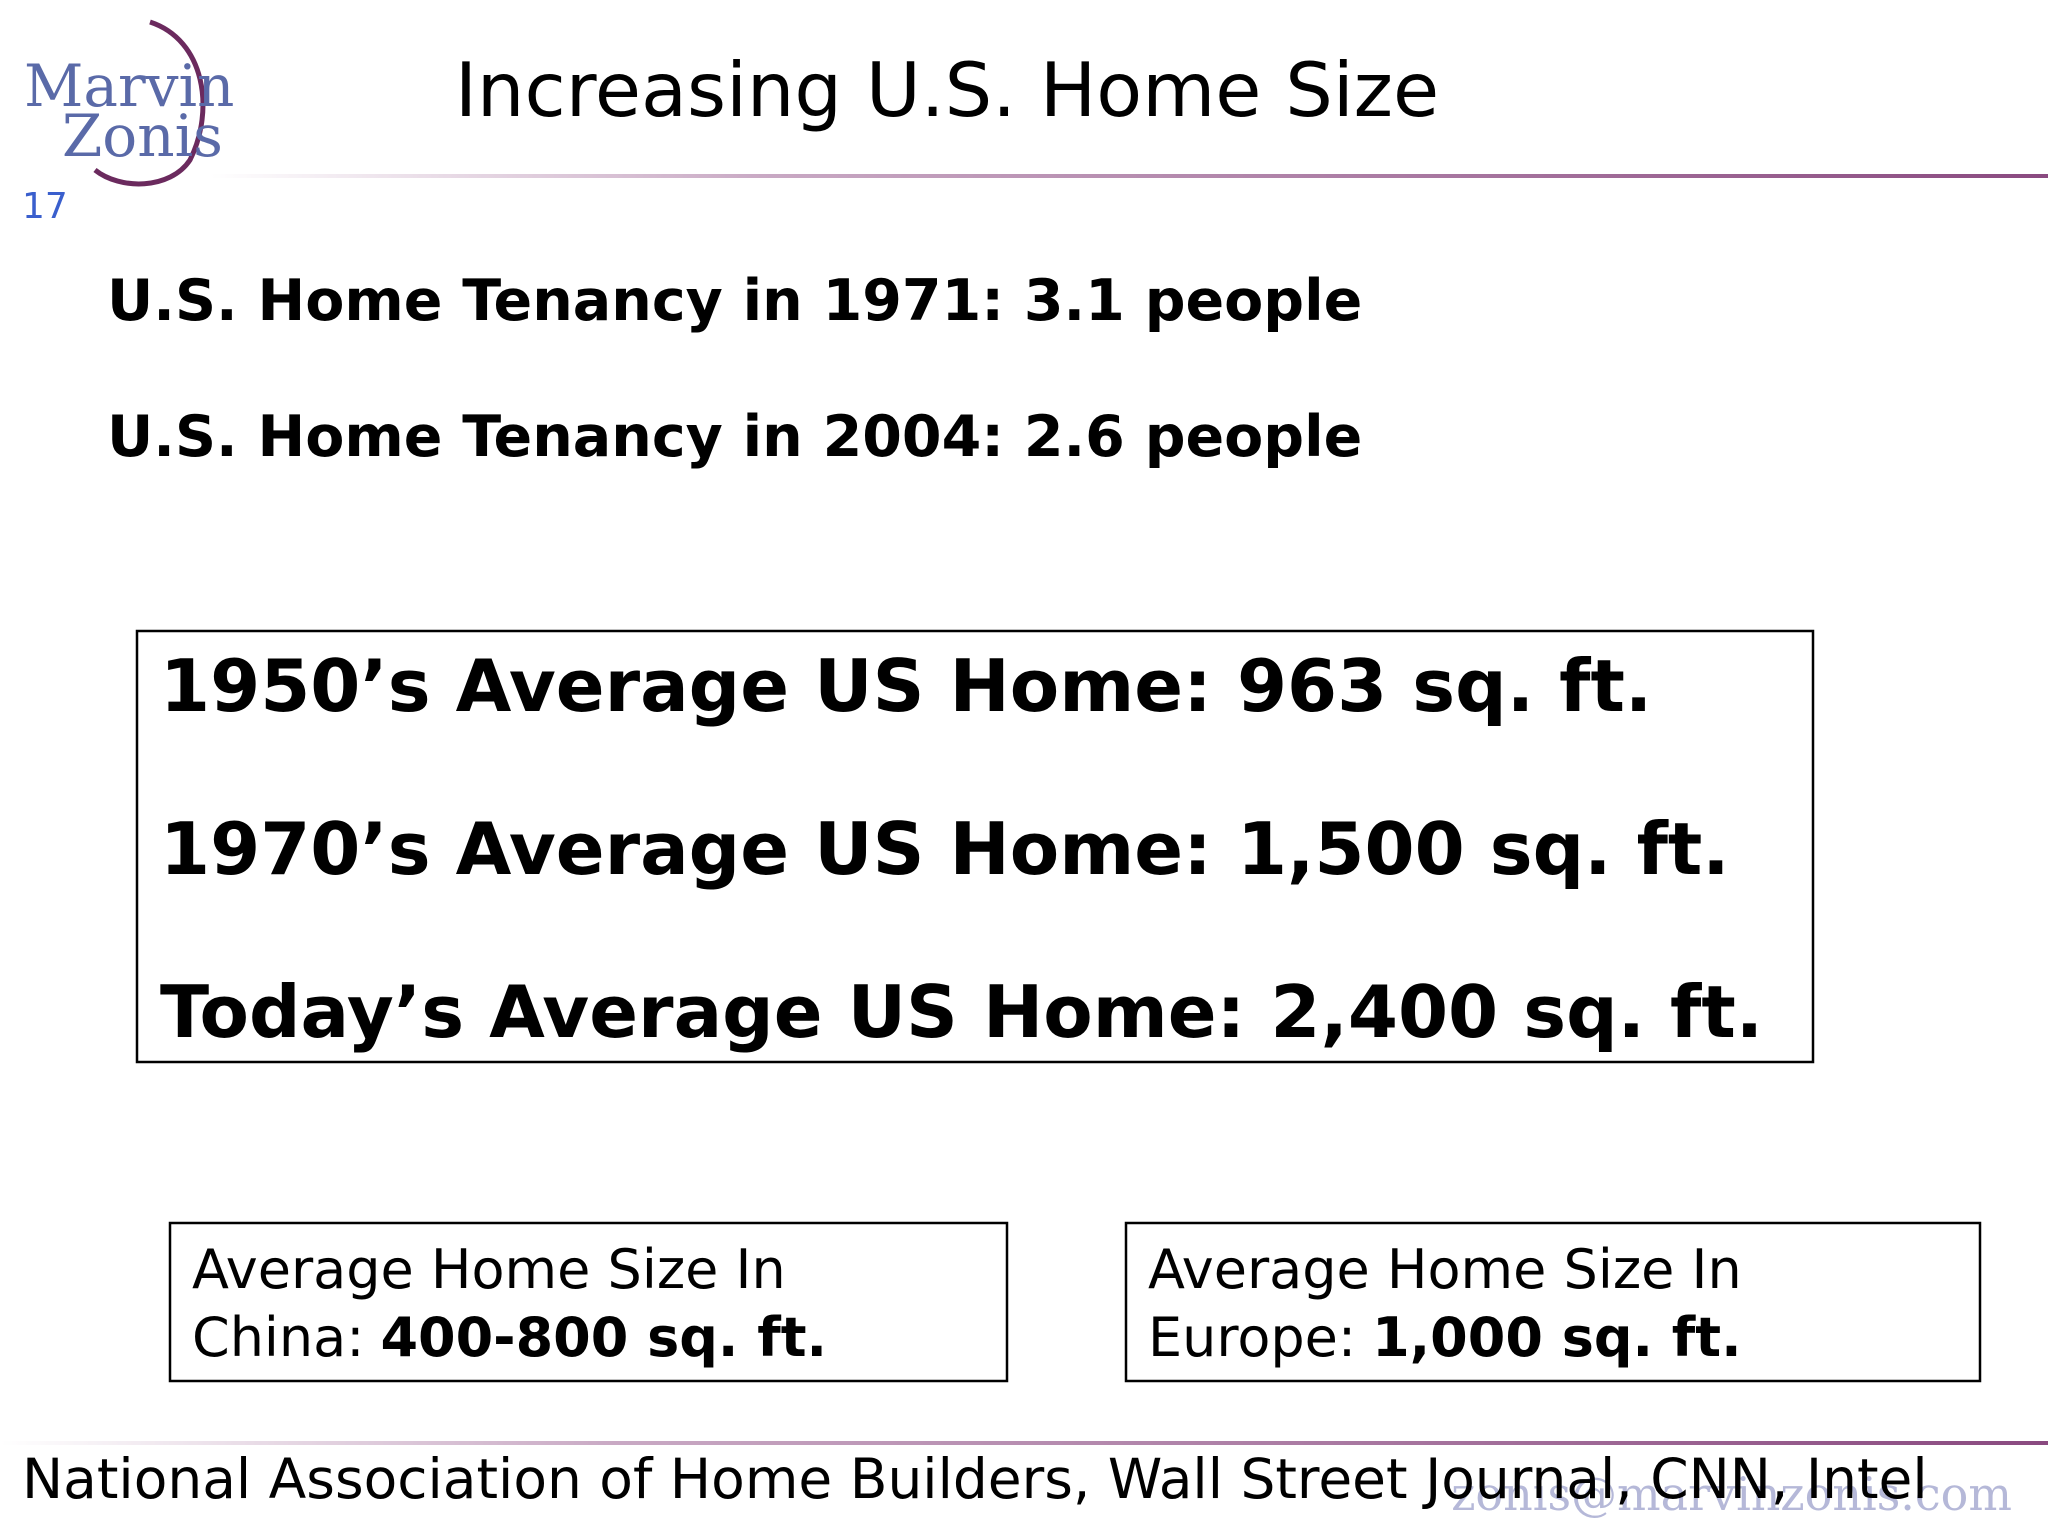 The image size is (2048, 1536). Describe the element at coordinates (1731, 1494) in the screenshot. I see `watermark: zonis@marvinzonis.com` at that location.